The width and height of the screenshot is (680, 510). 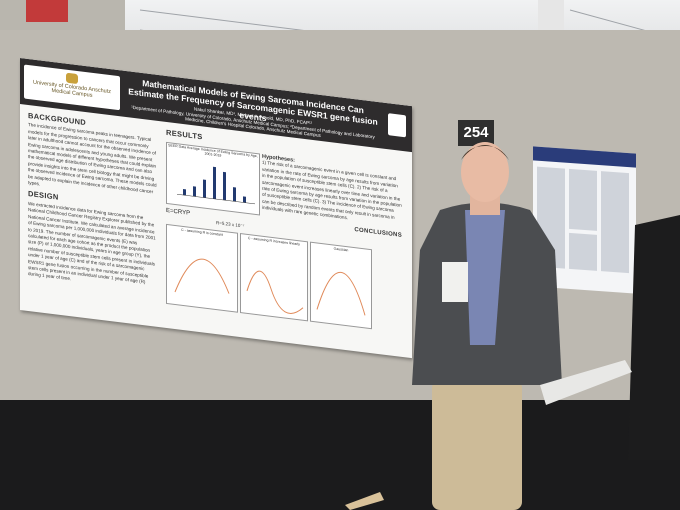 I want to click on histogram-bars, so click(x=216, y=185).